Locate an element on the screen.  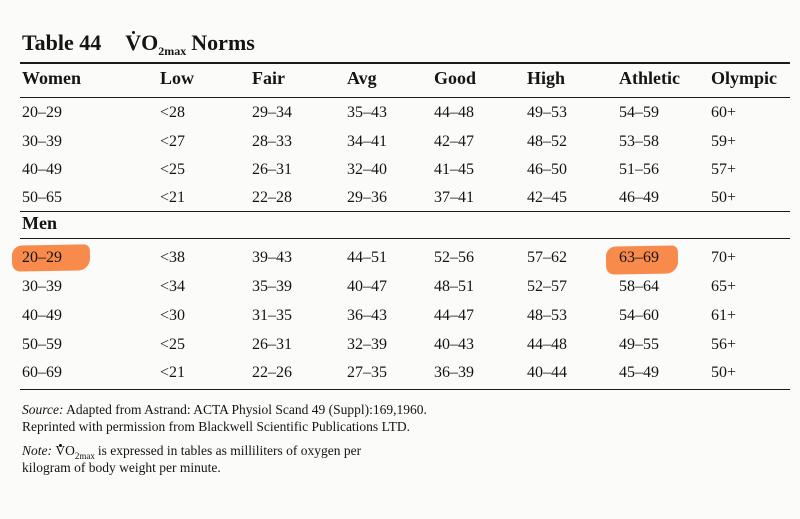
men-cell-fair: 35–39 is located at coordinates (272, 286).